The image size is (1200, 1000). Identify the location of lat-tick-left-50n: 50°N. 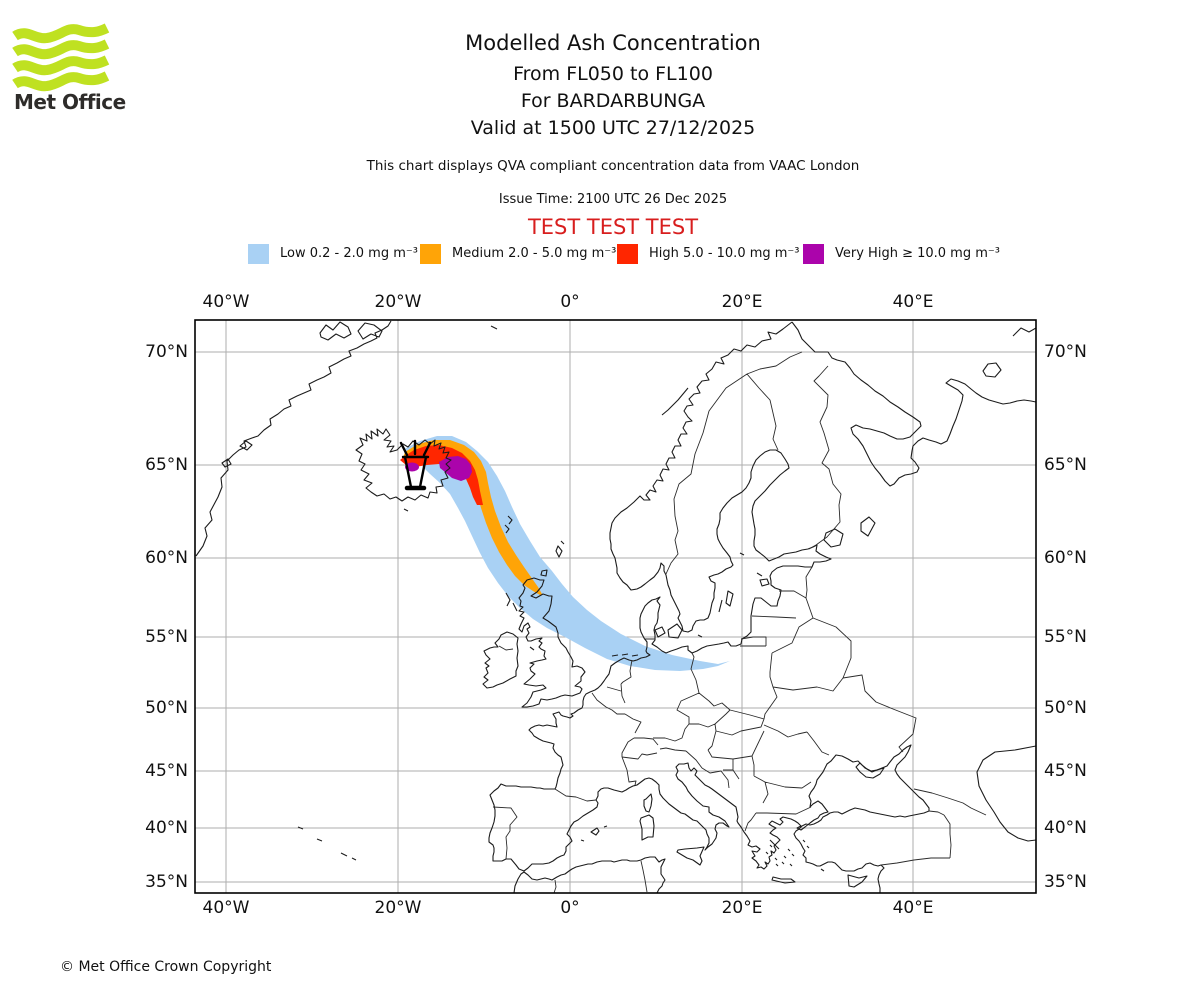
(166, 708).